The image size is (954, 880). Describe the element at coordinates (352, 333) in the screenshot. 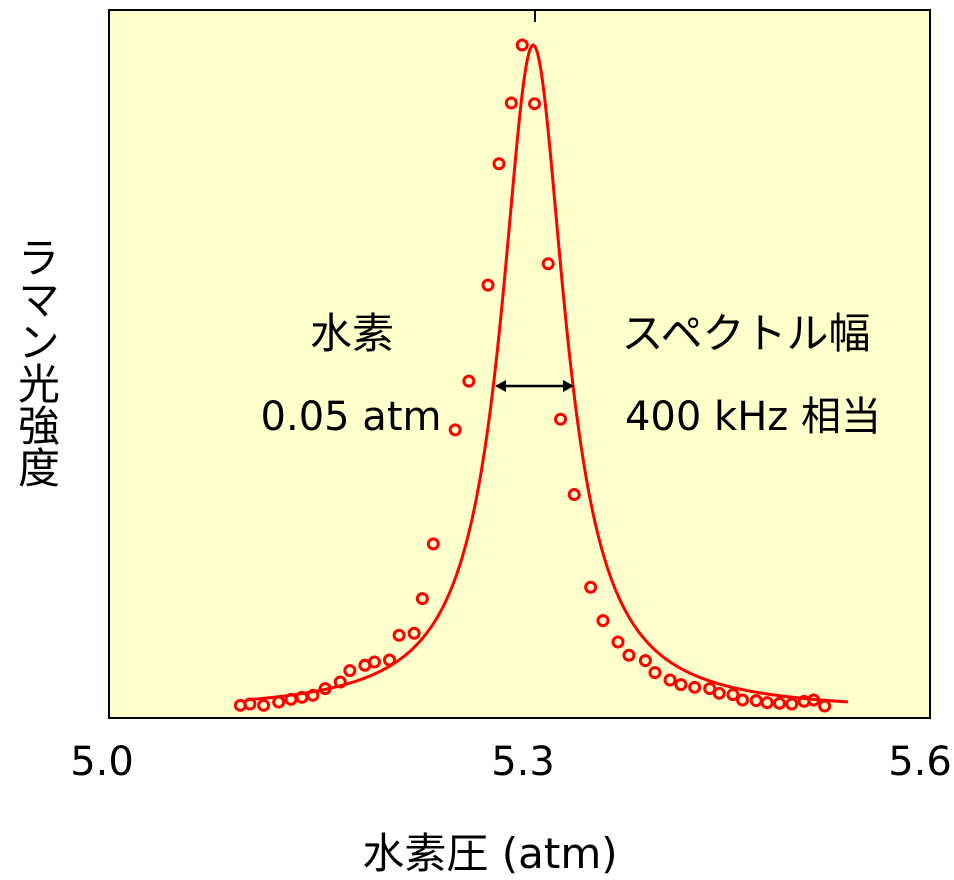

I see `annotation-hydrogen: 水素` at that location.